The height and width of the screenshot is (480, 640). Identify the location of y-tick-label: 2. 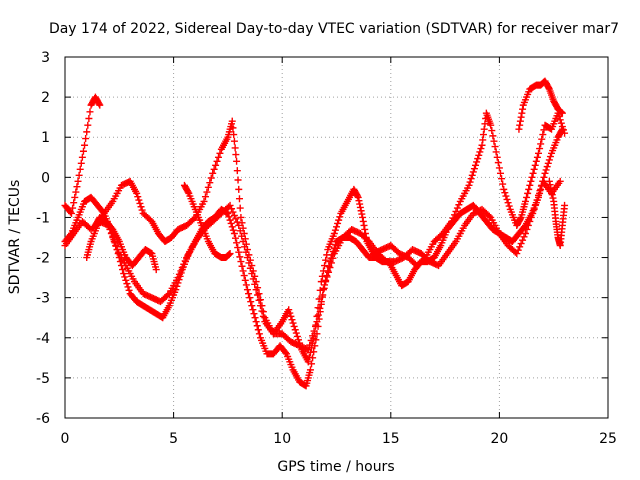
(45, 98).